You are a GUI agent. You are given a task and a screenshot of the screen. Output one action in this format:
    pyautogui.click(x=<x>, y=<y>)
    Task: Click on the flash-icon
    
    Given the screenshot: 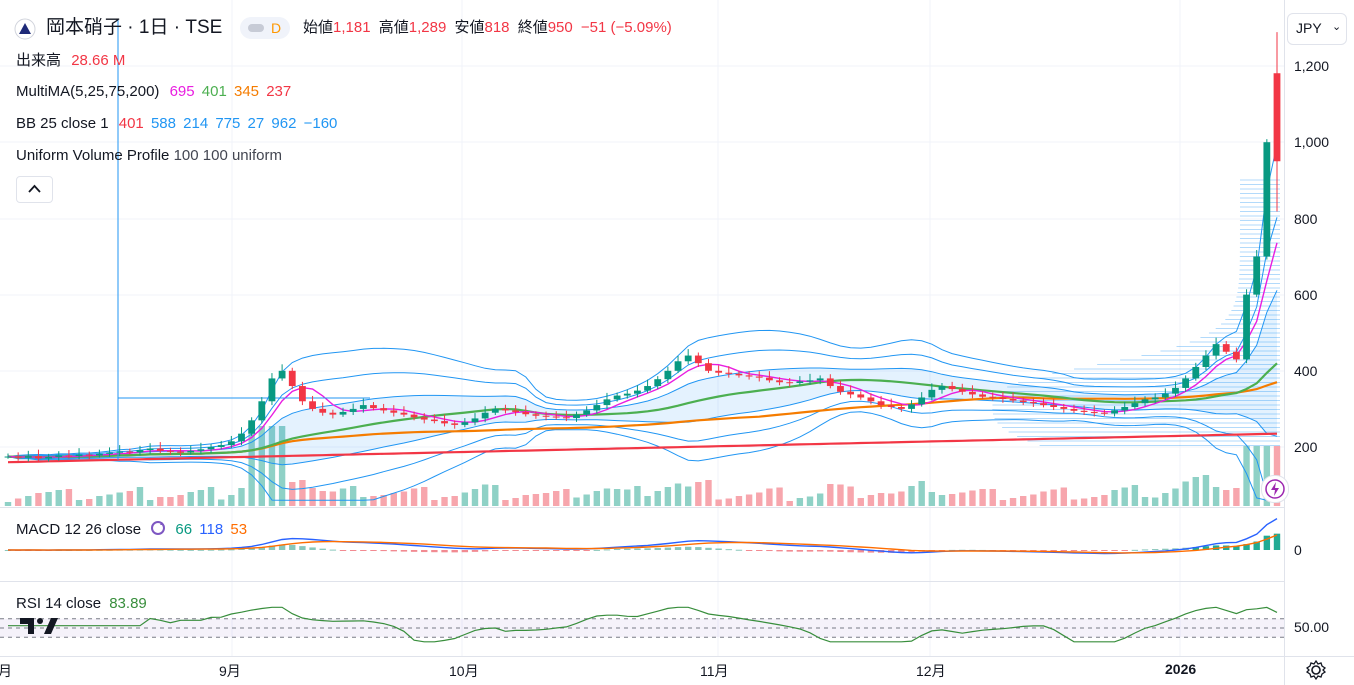 What is the action you would take?
    pyautogui.click(x=1275, y=489)
    